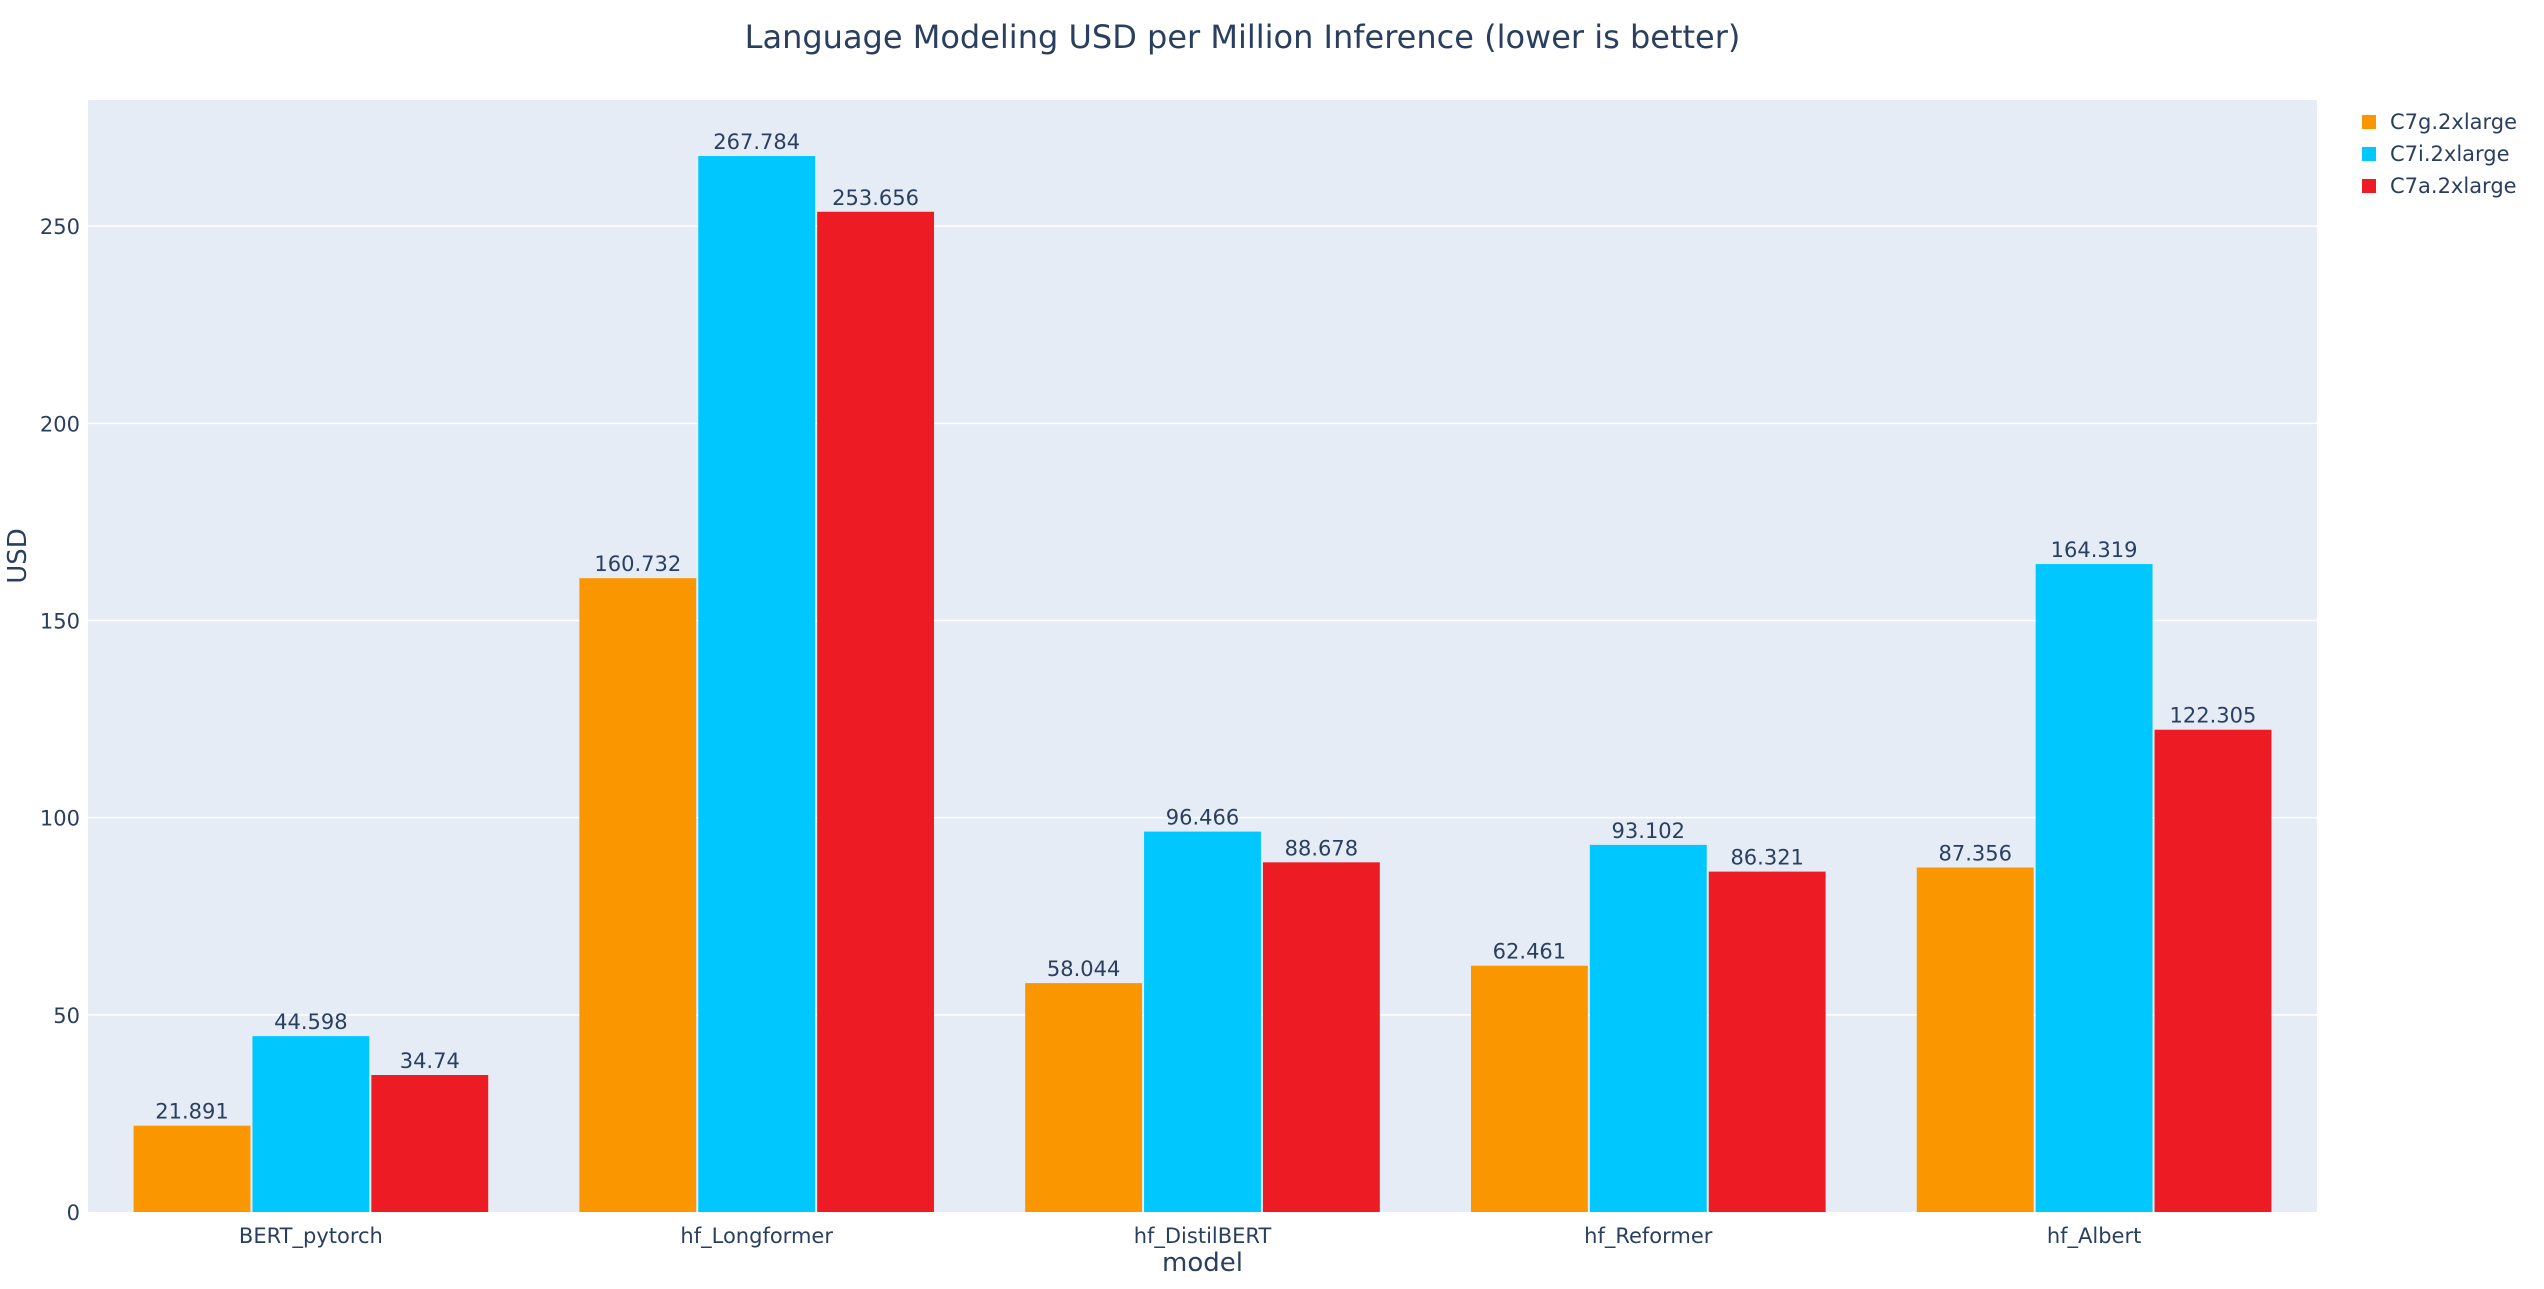  Describe the element at coordinates (60, 819) in the screenshot. I see `y-tick-label: 100` at that location.